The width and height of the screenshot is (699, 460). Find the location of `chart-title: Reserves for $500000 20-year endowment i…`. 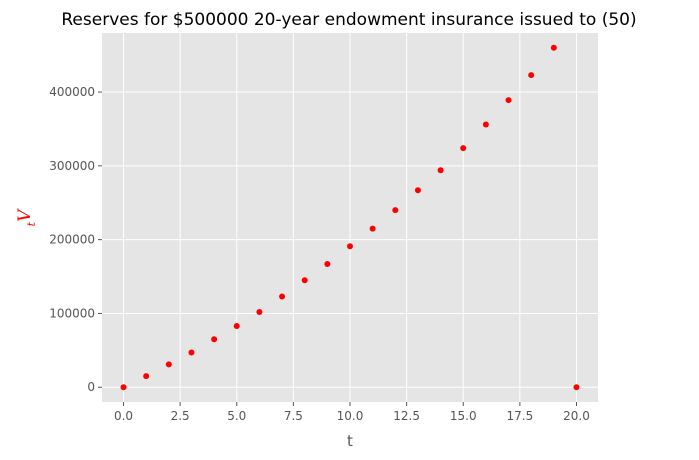

chart-title: Reserves for $500000 20-year endowment i… is located at coordinates (348, 20).